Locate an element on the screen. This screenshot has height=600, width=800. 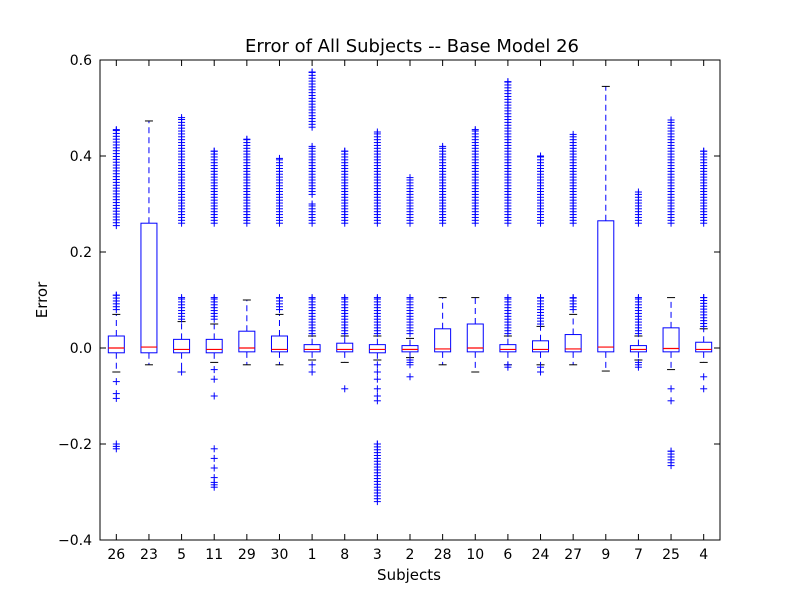
box-group-27: 27 is located at coordinates (573, 311).